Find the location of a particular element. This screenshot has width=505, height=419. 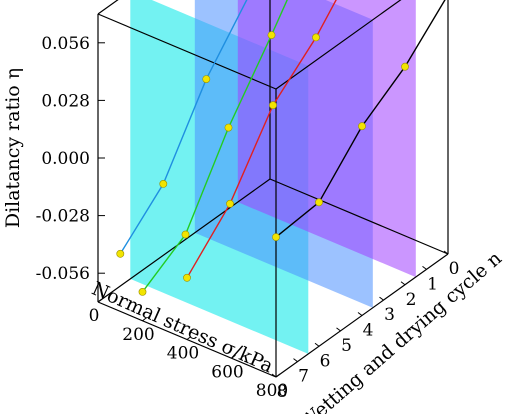

y-tick-label: 6 is located at coordinates (325, 361).